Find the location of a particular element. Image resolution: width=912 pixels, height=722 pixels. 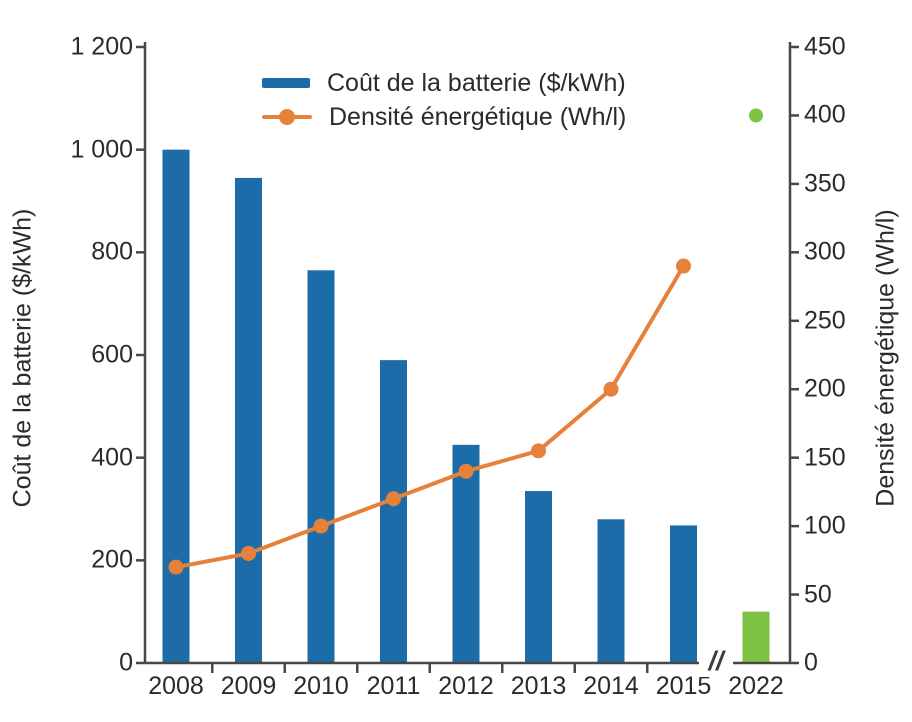

cost-bar-2010 is located at coordinates (321, 466).